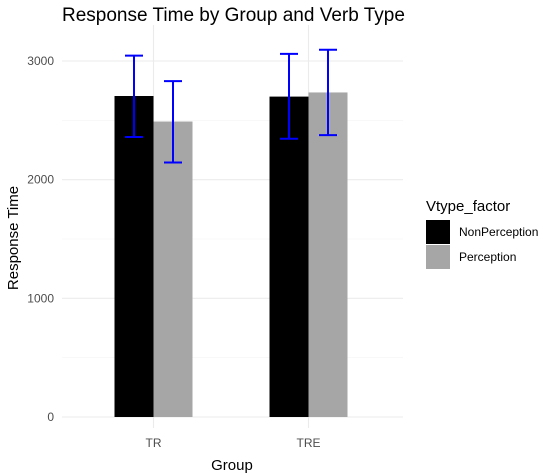 This screenshot has width=550, height=476. I want to click on legend-title: Vtype_factor, so click(468, 206).